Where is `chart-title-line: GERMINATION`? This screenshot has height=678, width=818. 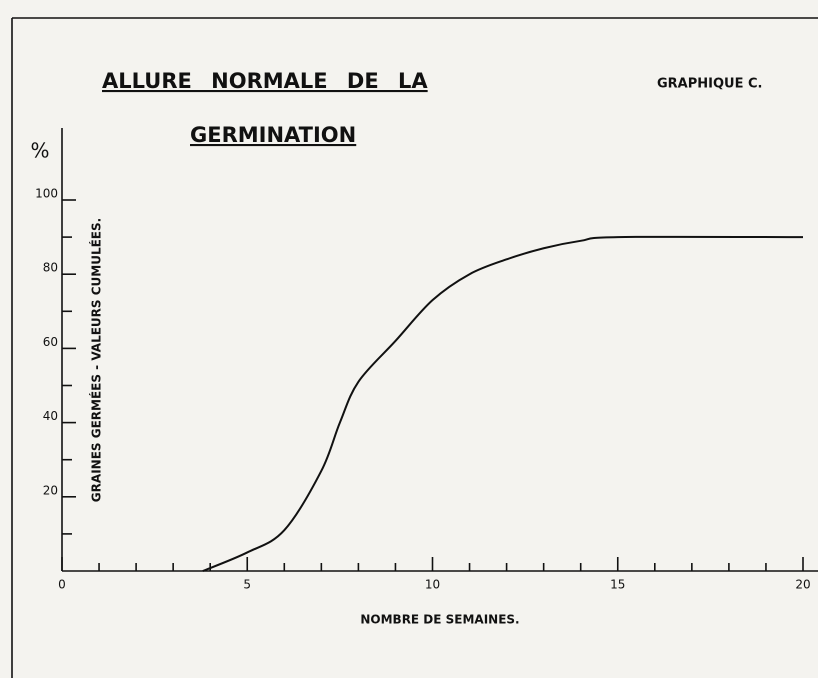 chart-title-line: GERMINATION is located at coordinates (273, 135).